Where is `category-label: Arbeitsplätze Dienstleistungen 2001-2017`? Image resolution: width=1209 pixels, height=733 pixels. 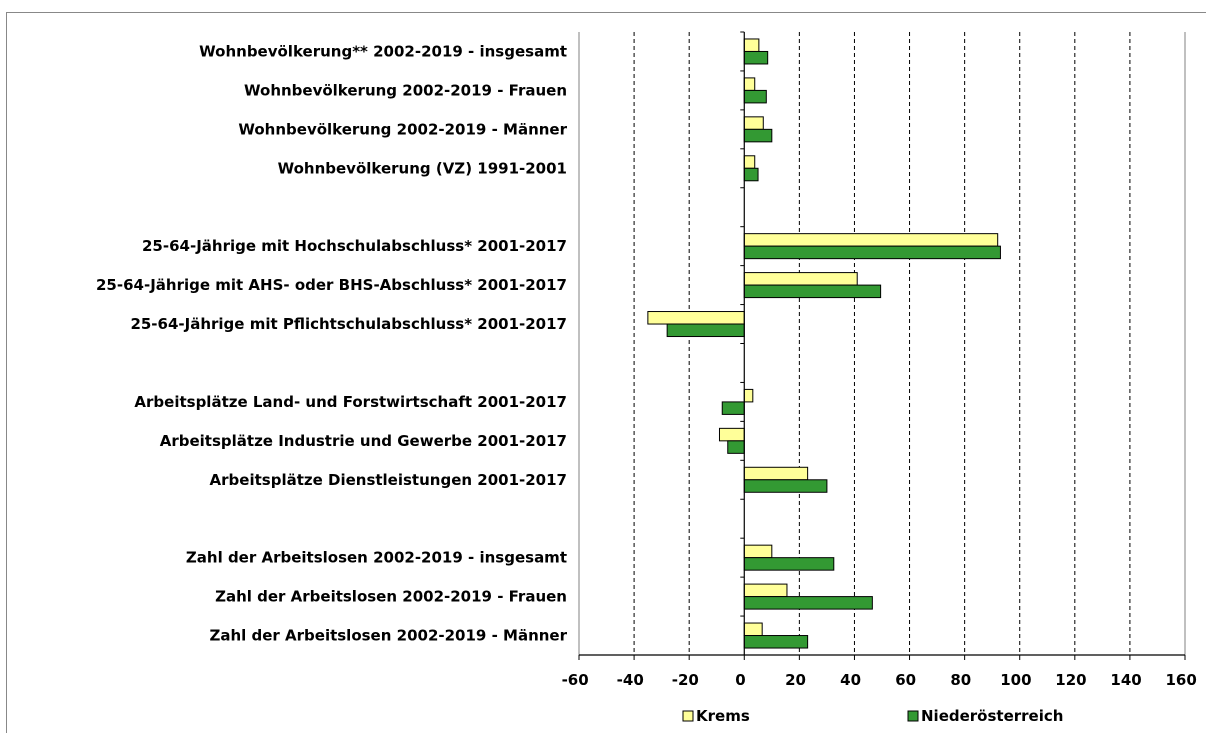
category-label: Arbeitsplätze Dienstleistungen 2001-2017 is located at coordinates (388, 480).